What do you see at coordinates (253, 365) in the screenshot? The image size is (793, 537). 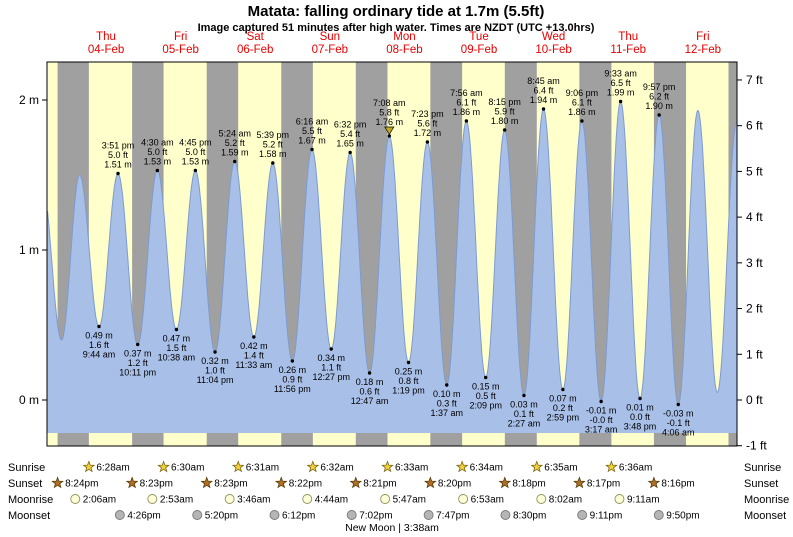 I see `low-tide-label: 11:33 am` at bounding box center [253, 365].